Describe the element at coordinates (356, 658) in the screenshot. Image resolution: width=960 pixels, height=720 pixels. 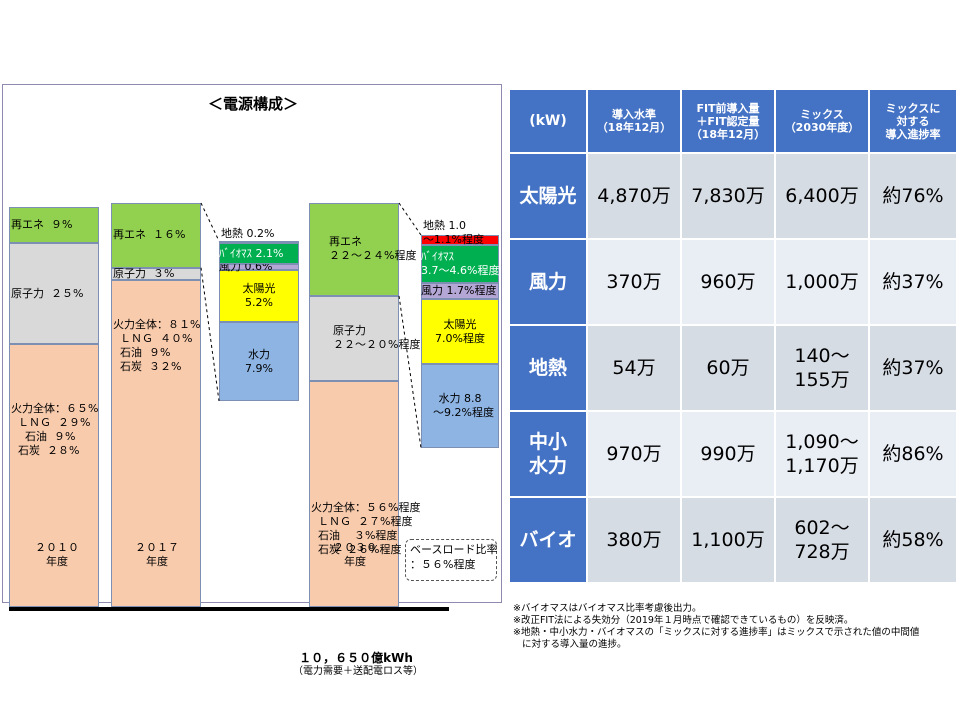
I see `total-generation: １０，６５０億kWh` at that location.